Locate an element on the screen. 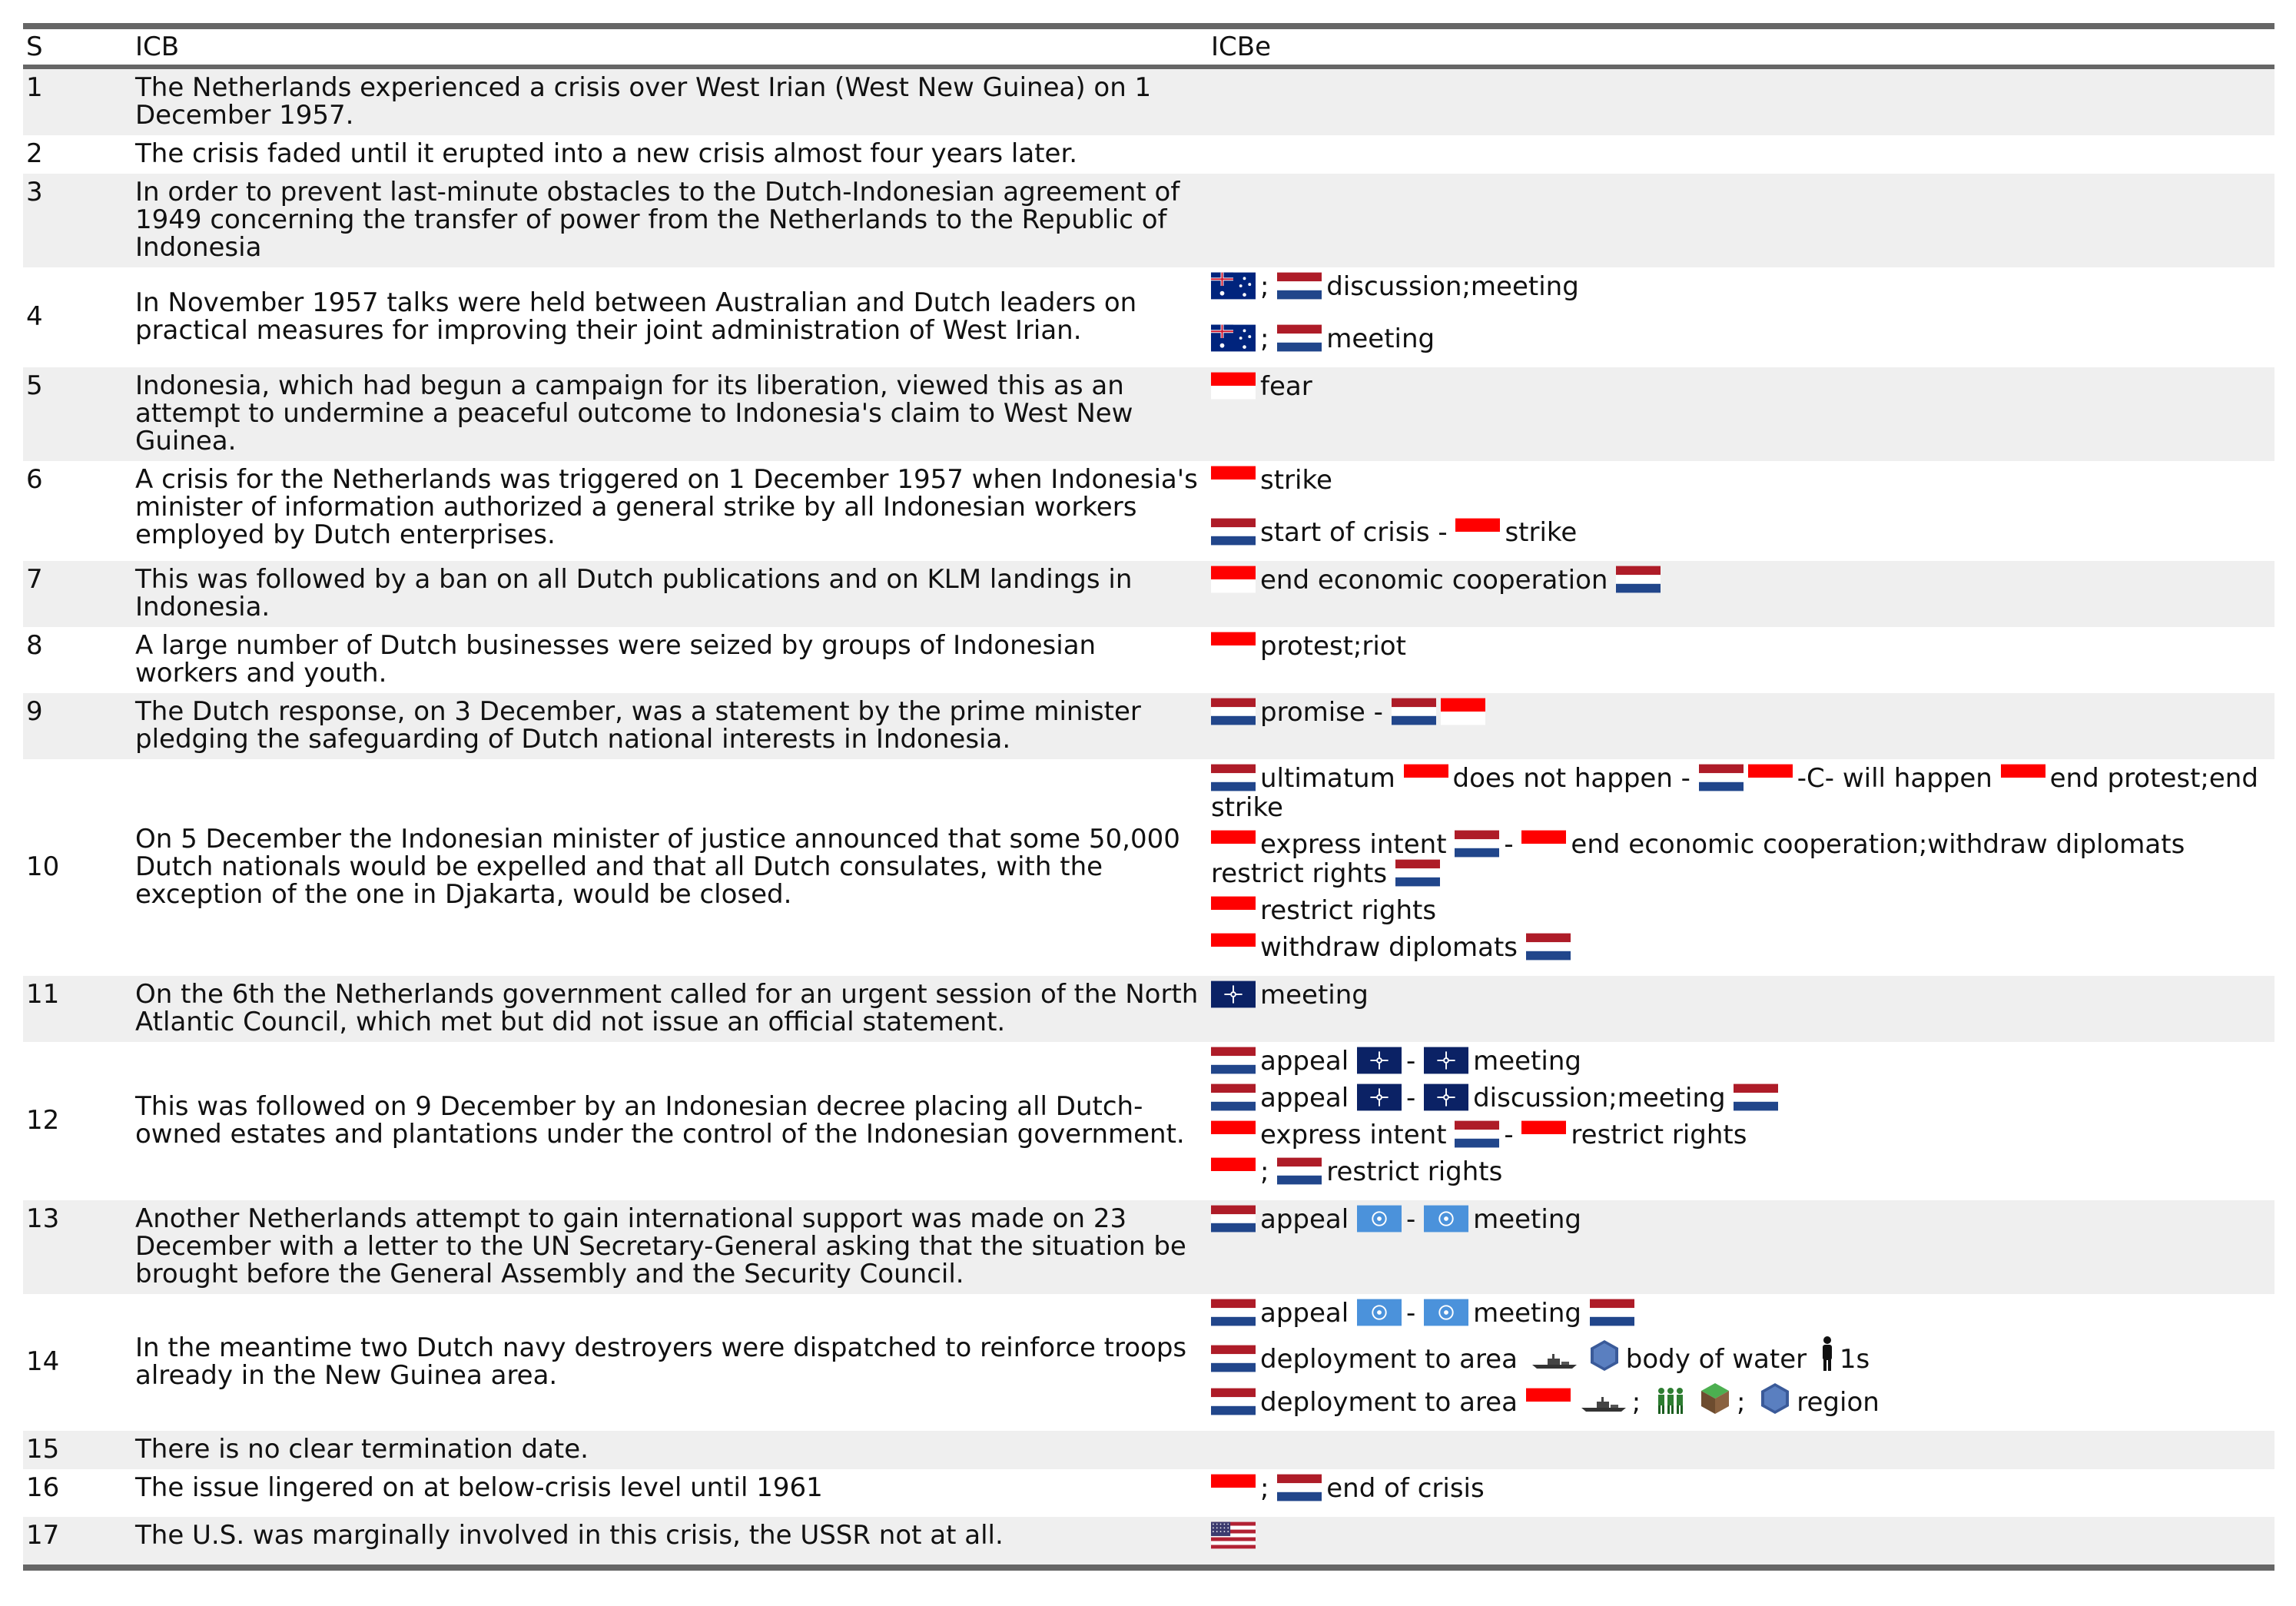 The image size is (2296, 1606). row-number: 8 is located at coordinates (34, 645).